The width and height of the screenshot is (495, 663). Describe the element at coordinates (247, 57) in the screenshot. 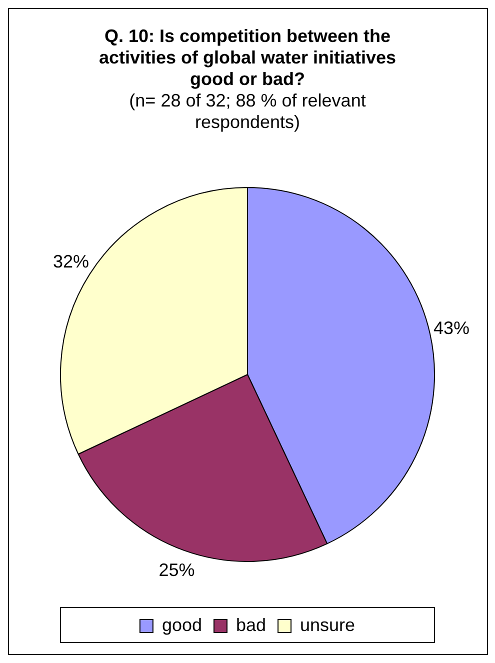

I see `chart-title: Q. 10: Is competition between the activities of global water initiatives good or bad?` at that location.